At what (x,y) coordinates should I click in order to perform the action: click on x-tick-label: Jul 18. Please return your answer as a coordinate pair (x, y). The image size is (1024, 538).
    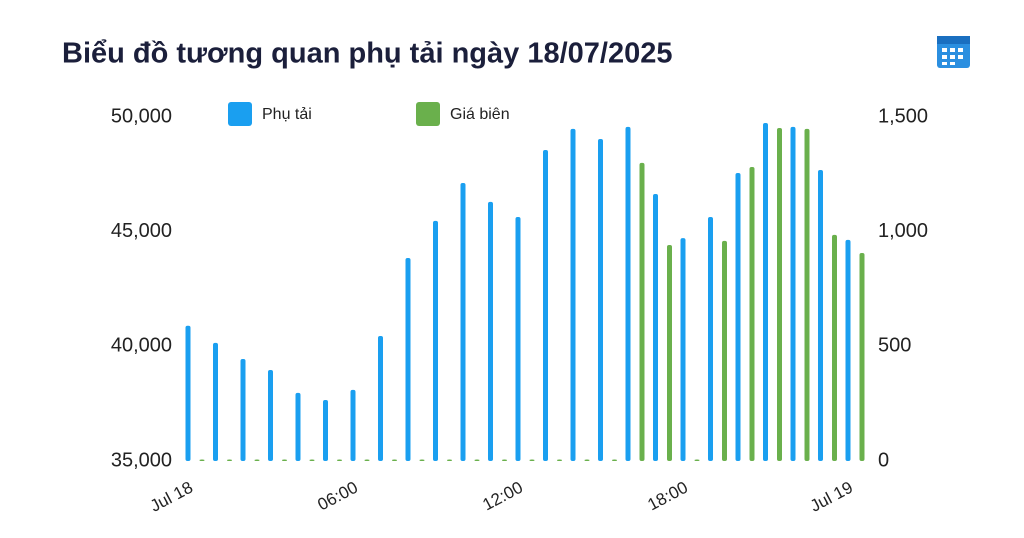
    Looking at the image, I should click on (171, 497).